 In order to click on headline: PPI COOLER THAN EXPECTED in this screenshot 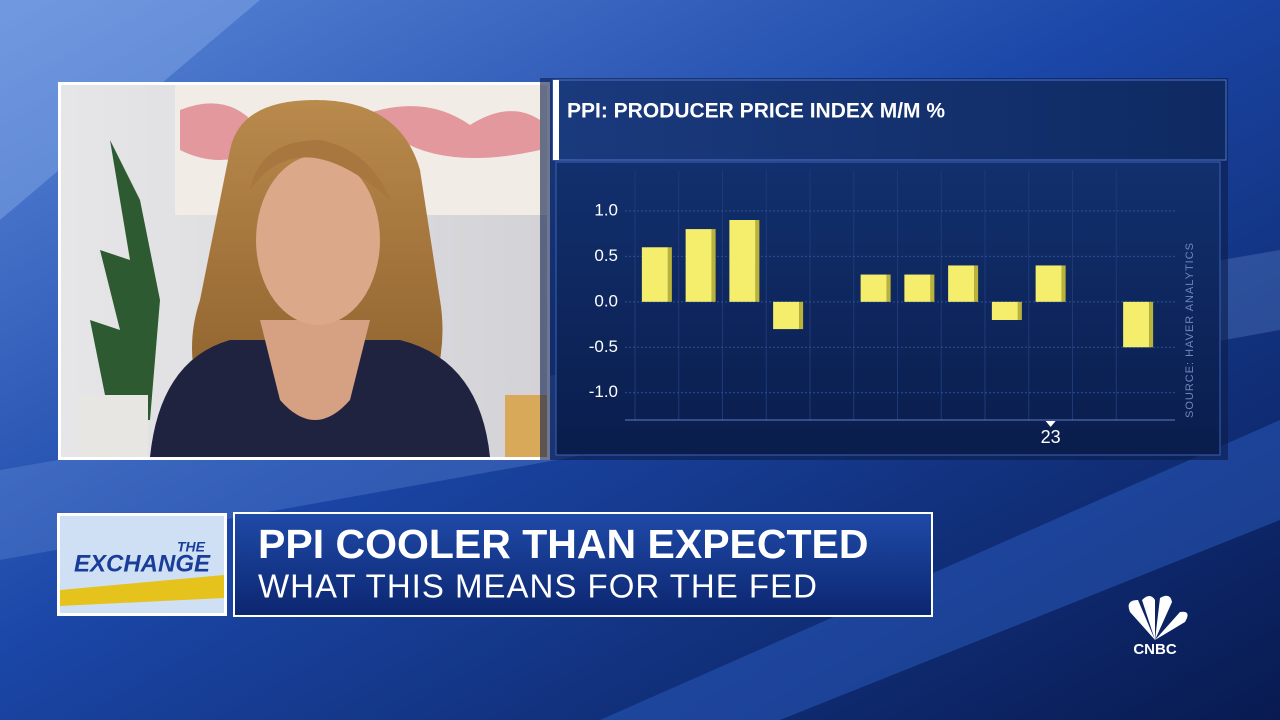, I will do `click(563, 544)`.